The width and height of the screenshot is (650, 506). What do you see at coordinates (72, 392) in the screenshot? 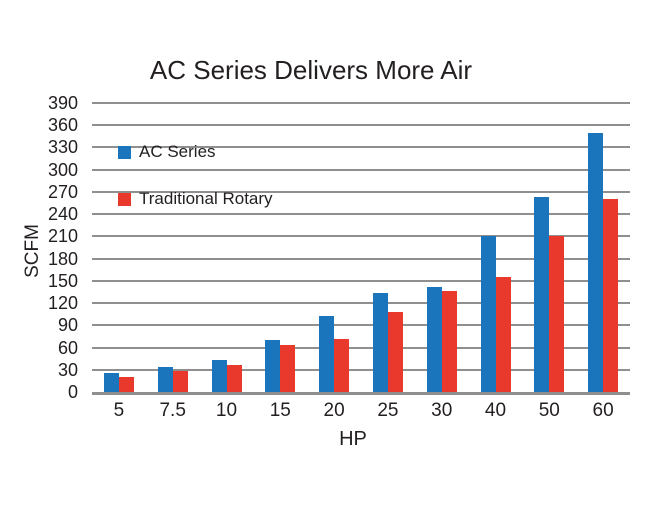
I see `y-tick-label: 0` at bounding box center [72, 392].